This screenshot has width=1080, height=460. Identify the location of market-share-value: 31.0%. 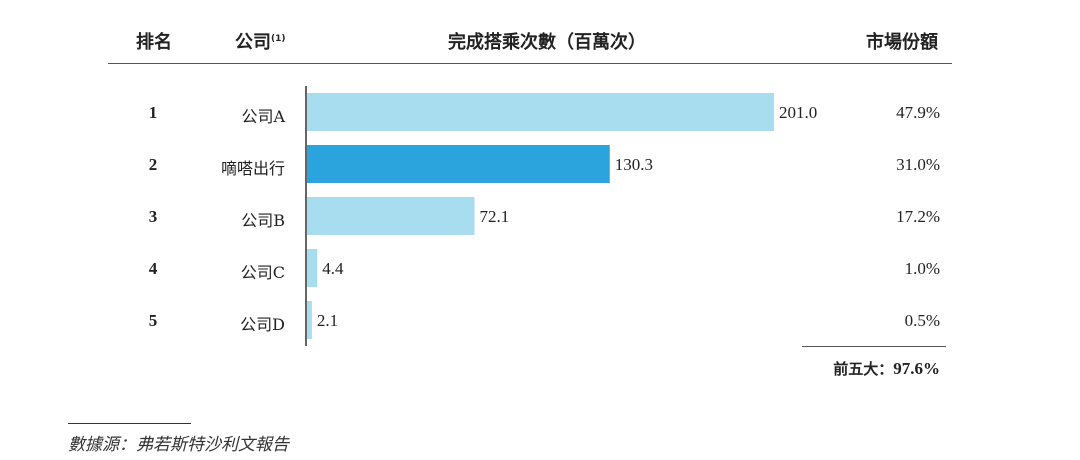
(918, 164).